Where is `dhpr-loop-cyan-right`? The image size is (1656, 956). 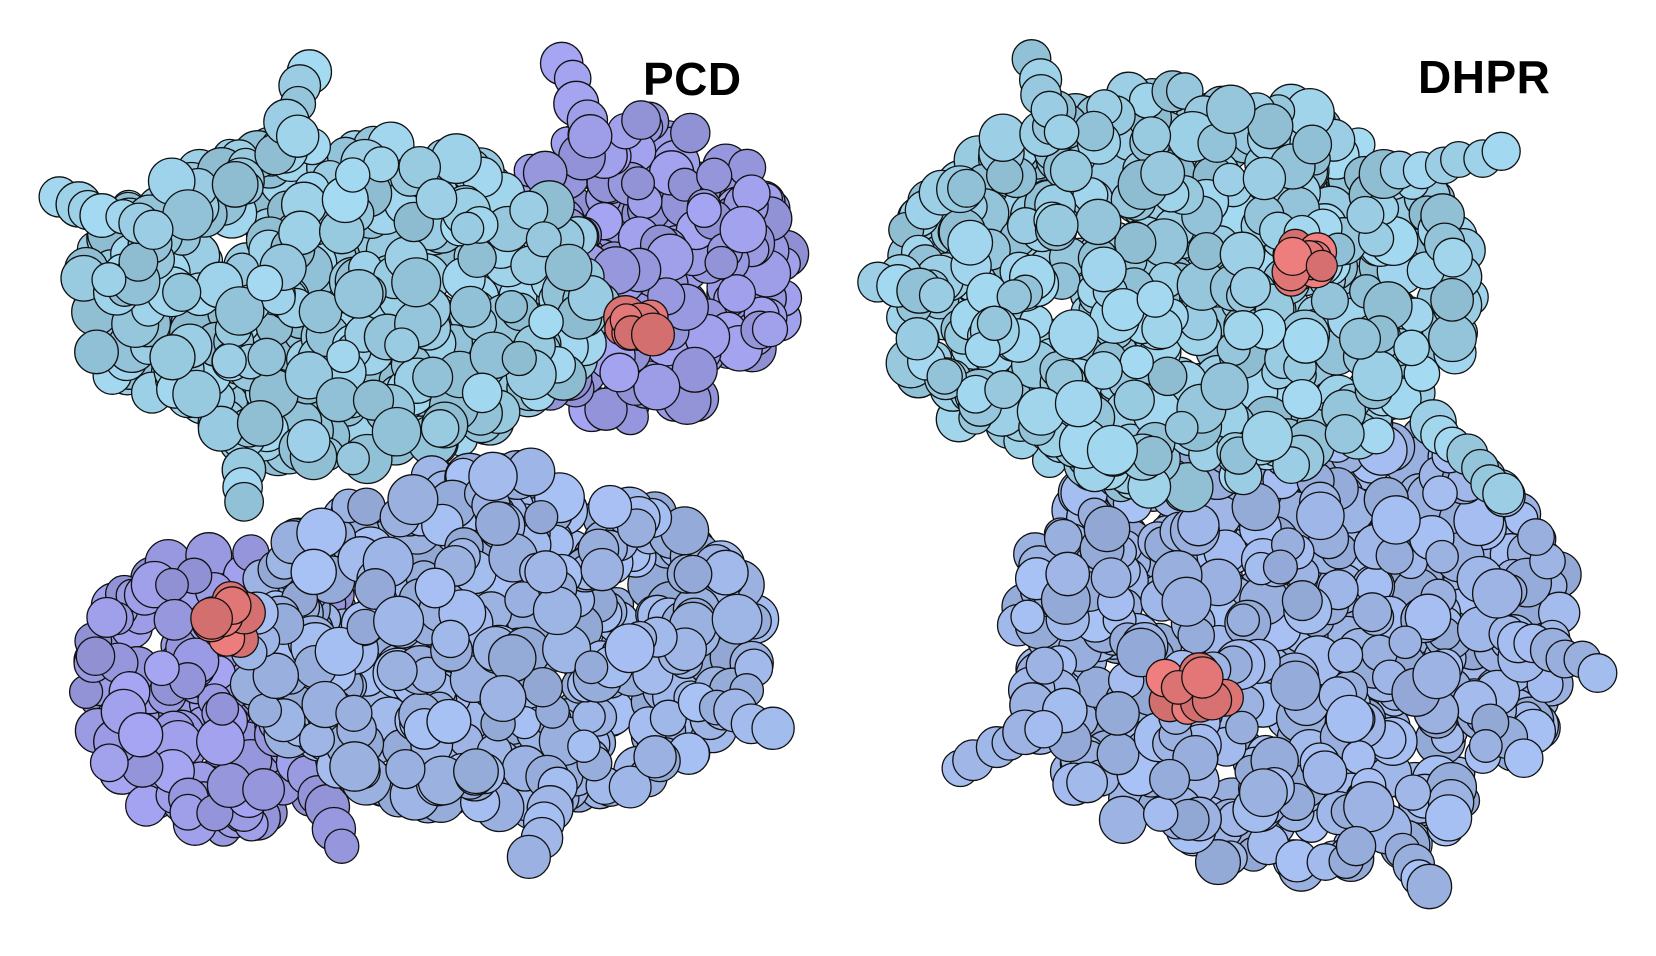 dhpr-loop-cyan-right is located at coordinates (1450, 160).